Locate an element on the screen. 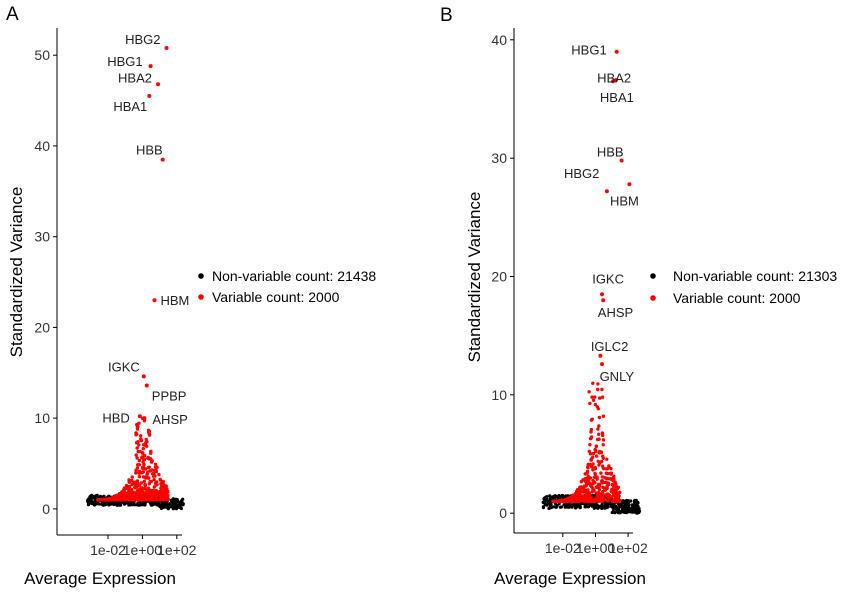 This screenshot has width=865, height=592. gene-label-ahsp: AHSP is located at coordinates (615, 312).